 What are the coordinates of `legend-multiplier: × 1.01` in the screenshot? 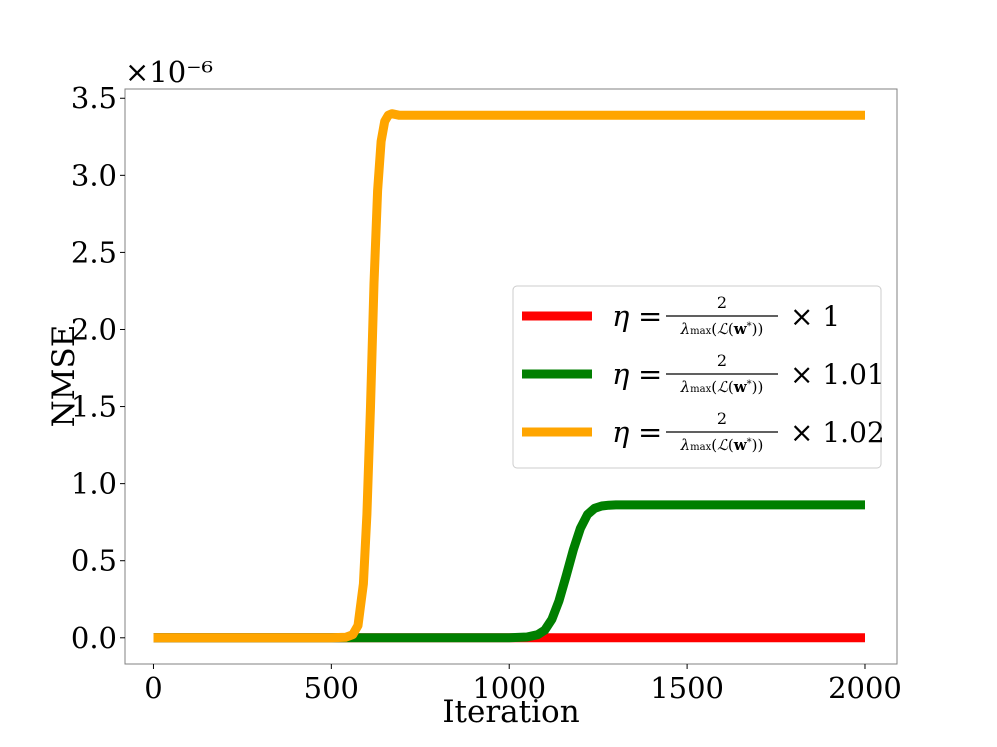 It's located at (837, 374).